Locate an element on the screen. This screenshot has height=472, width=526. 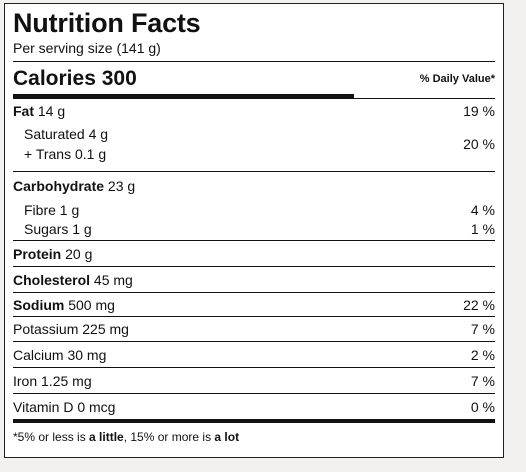
fat-name: Fat is located at coordinates (23, 111).